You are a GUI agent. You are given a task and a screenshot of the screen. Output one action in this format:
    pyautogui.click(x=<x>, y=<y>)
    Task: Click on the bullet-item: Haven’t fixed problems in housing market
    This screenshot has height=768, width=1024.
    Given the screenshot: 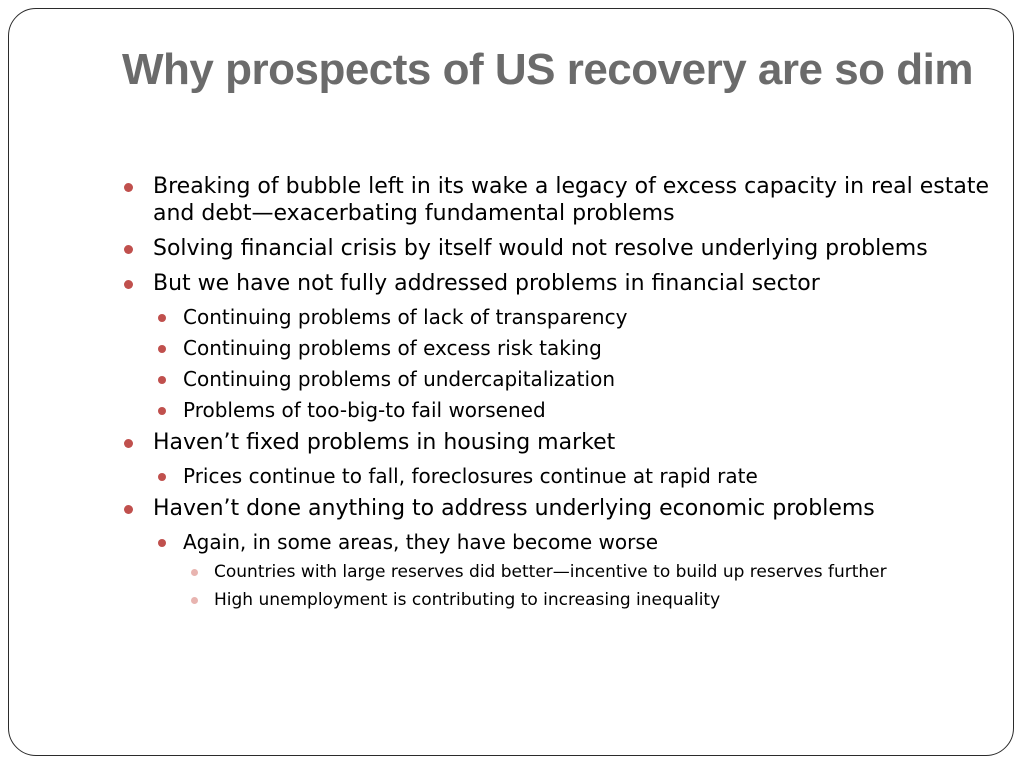 What is the action you would take?
    pyautogui.click(x=557, y=442)
    